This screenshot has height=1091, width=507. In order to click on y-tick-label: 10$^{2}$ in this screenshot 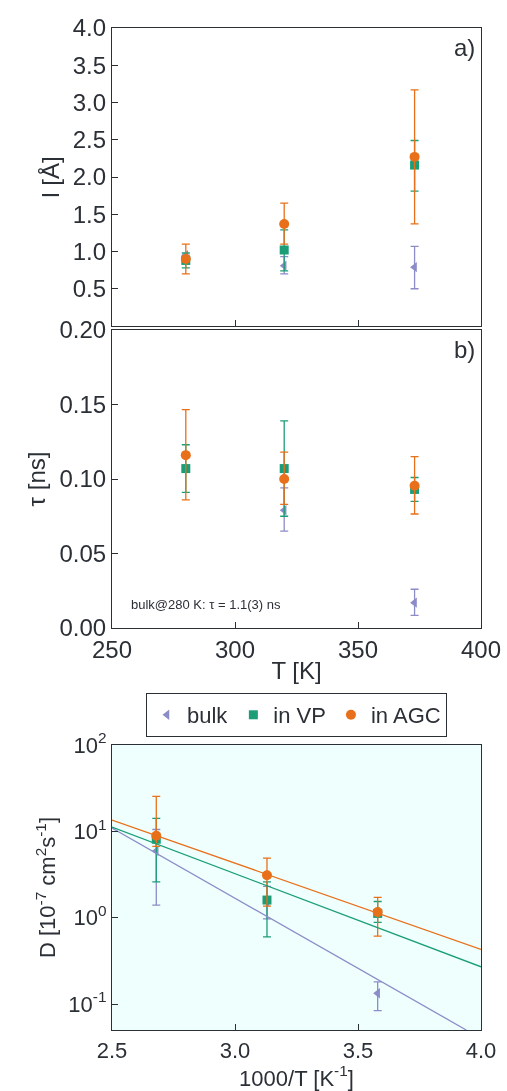, I will do `click(90, 743)`.